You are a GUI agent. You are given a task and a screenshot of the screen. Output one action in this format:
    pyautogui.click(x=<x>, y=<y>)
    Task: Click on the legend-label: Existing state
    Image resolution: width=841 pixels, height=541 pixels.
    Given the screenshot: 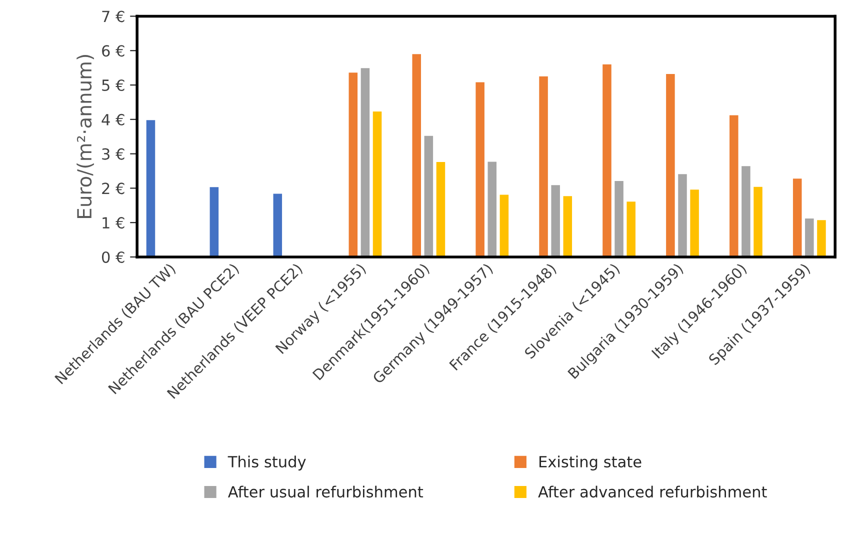 What is the action you would take?
    pyautogui.click(x=590, y=463)
    